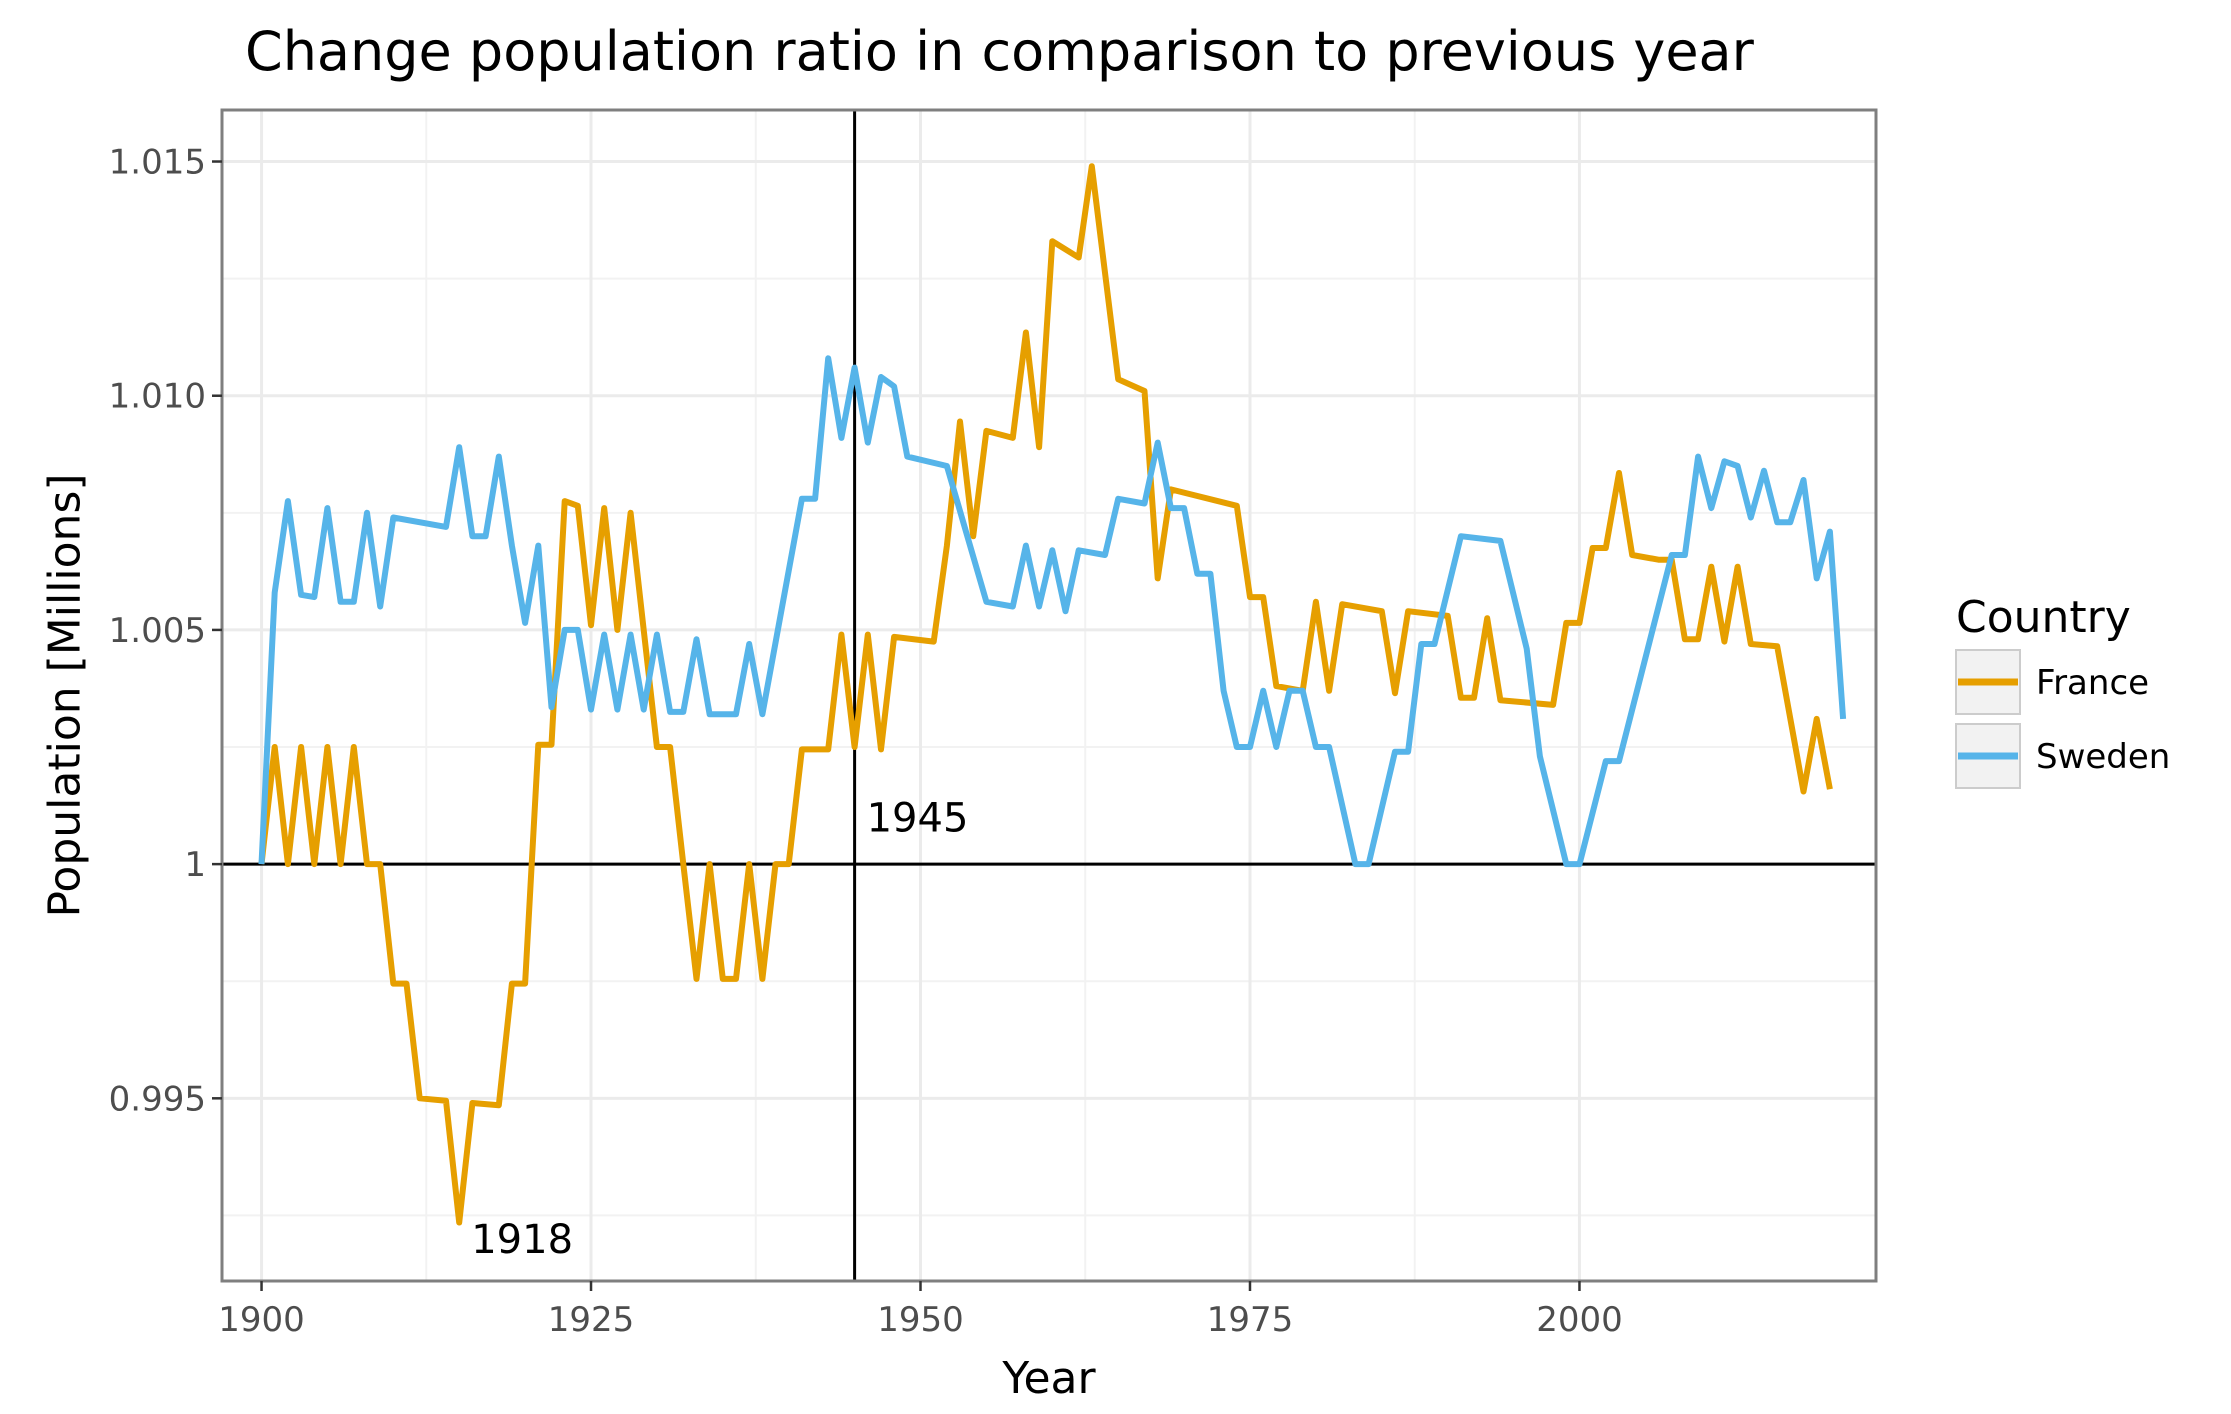  What do you see at coordinates (157, 397) in the screenshot?
I see `y-tick-label: 1.010` at bounding box center [157, 397].